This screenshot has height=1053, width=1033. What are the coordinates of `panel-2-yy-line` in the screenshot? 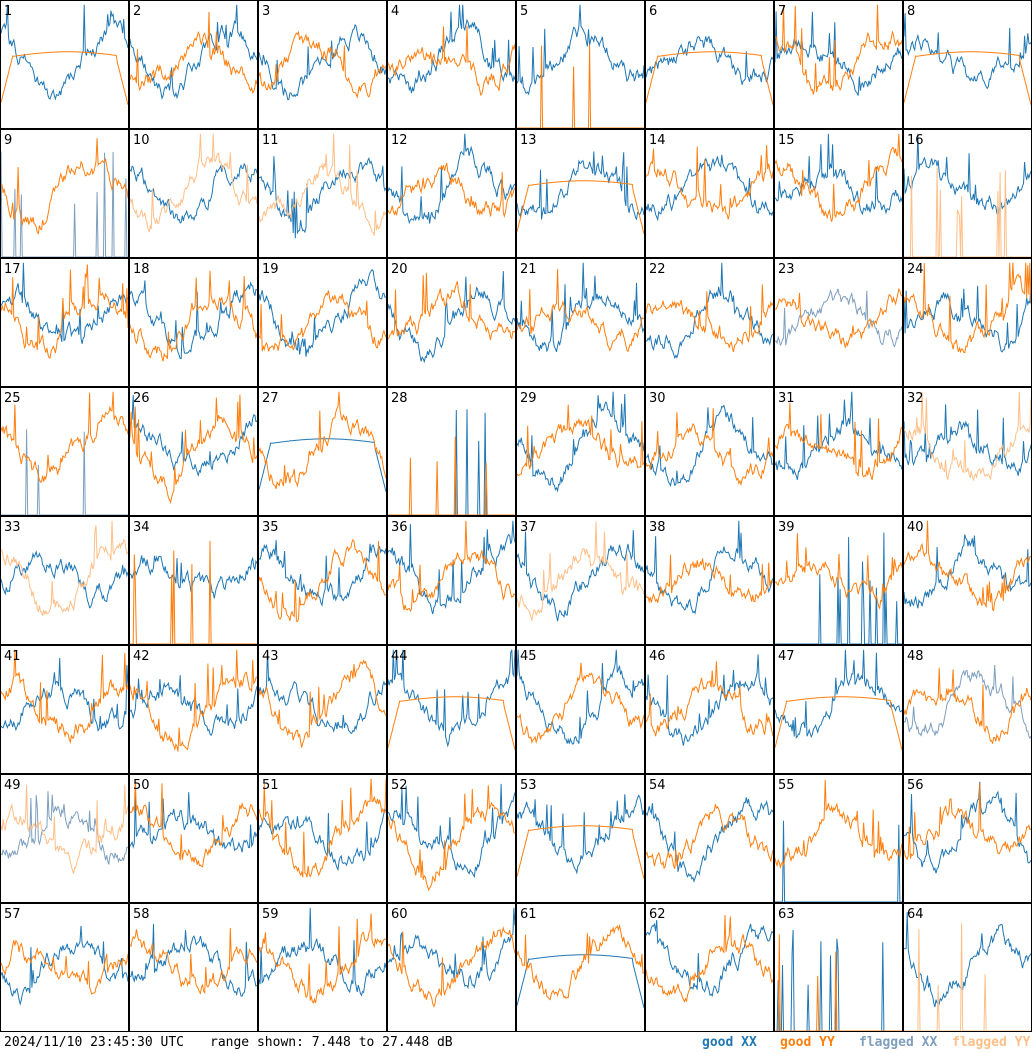 It's located at (193, 52).